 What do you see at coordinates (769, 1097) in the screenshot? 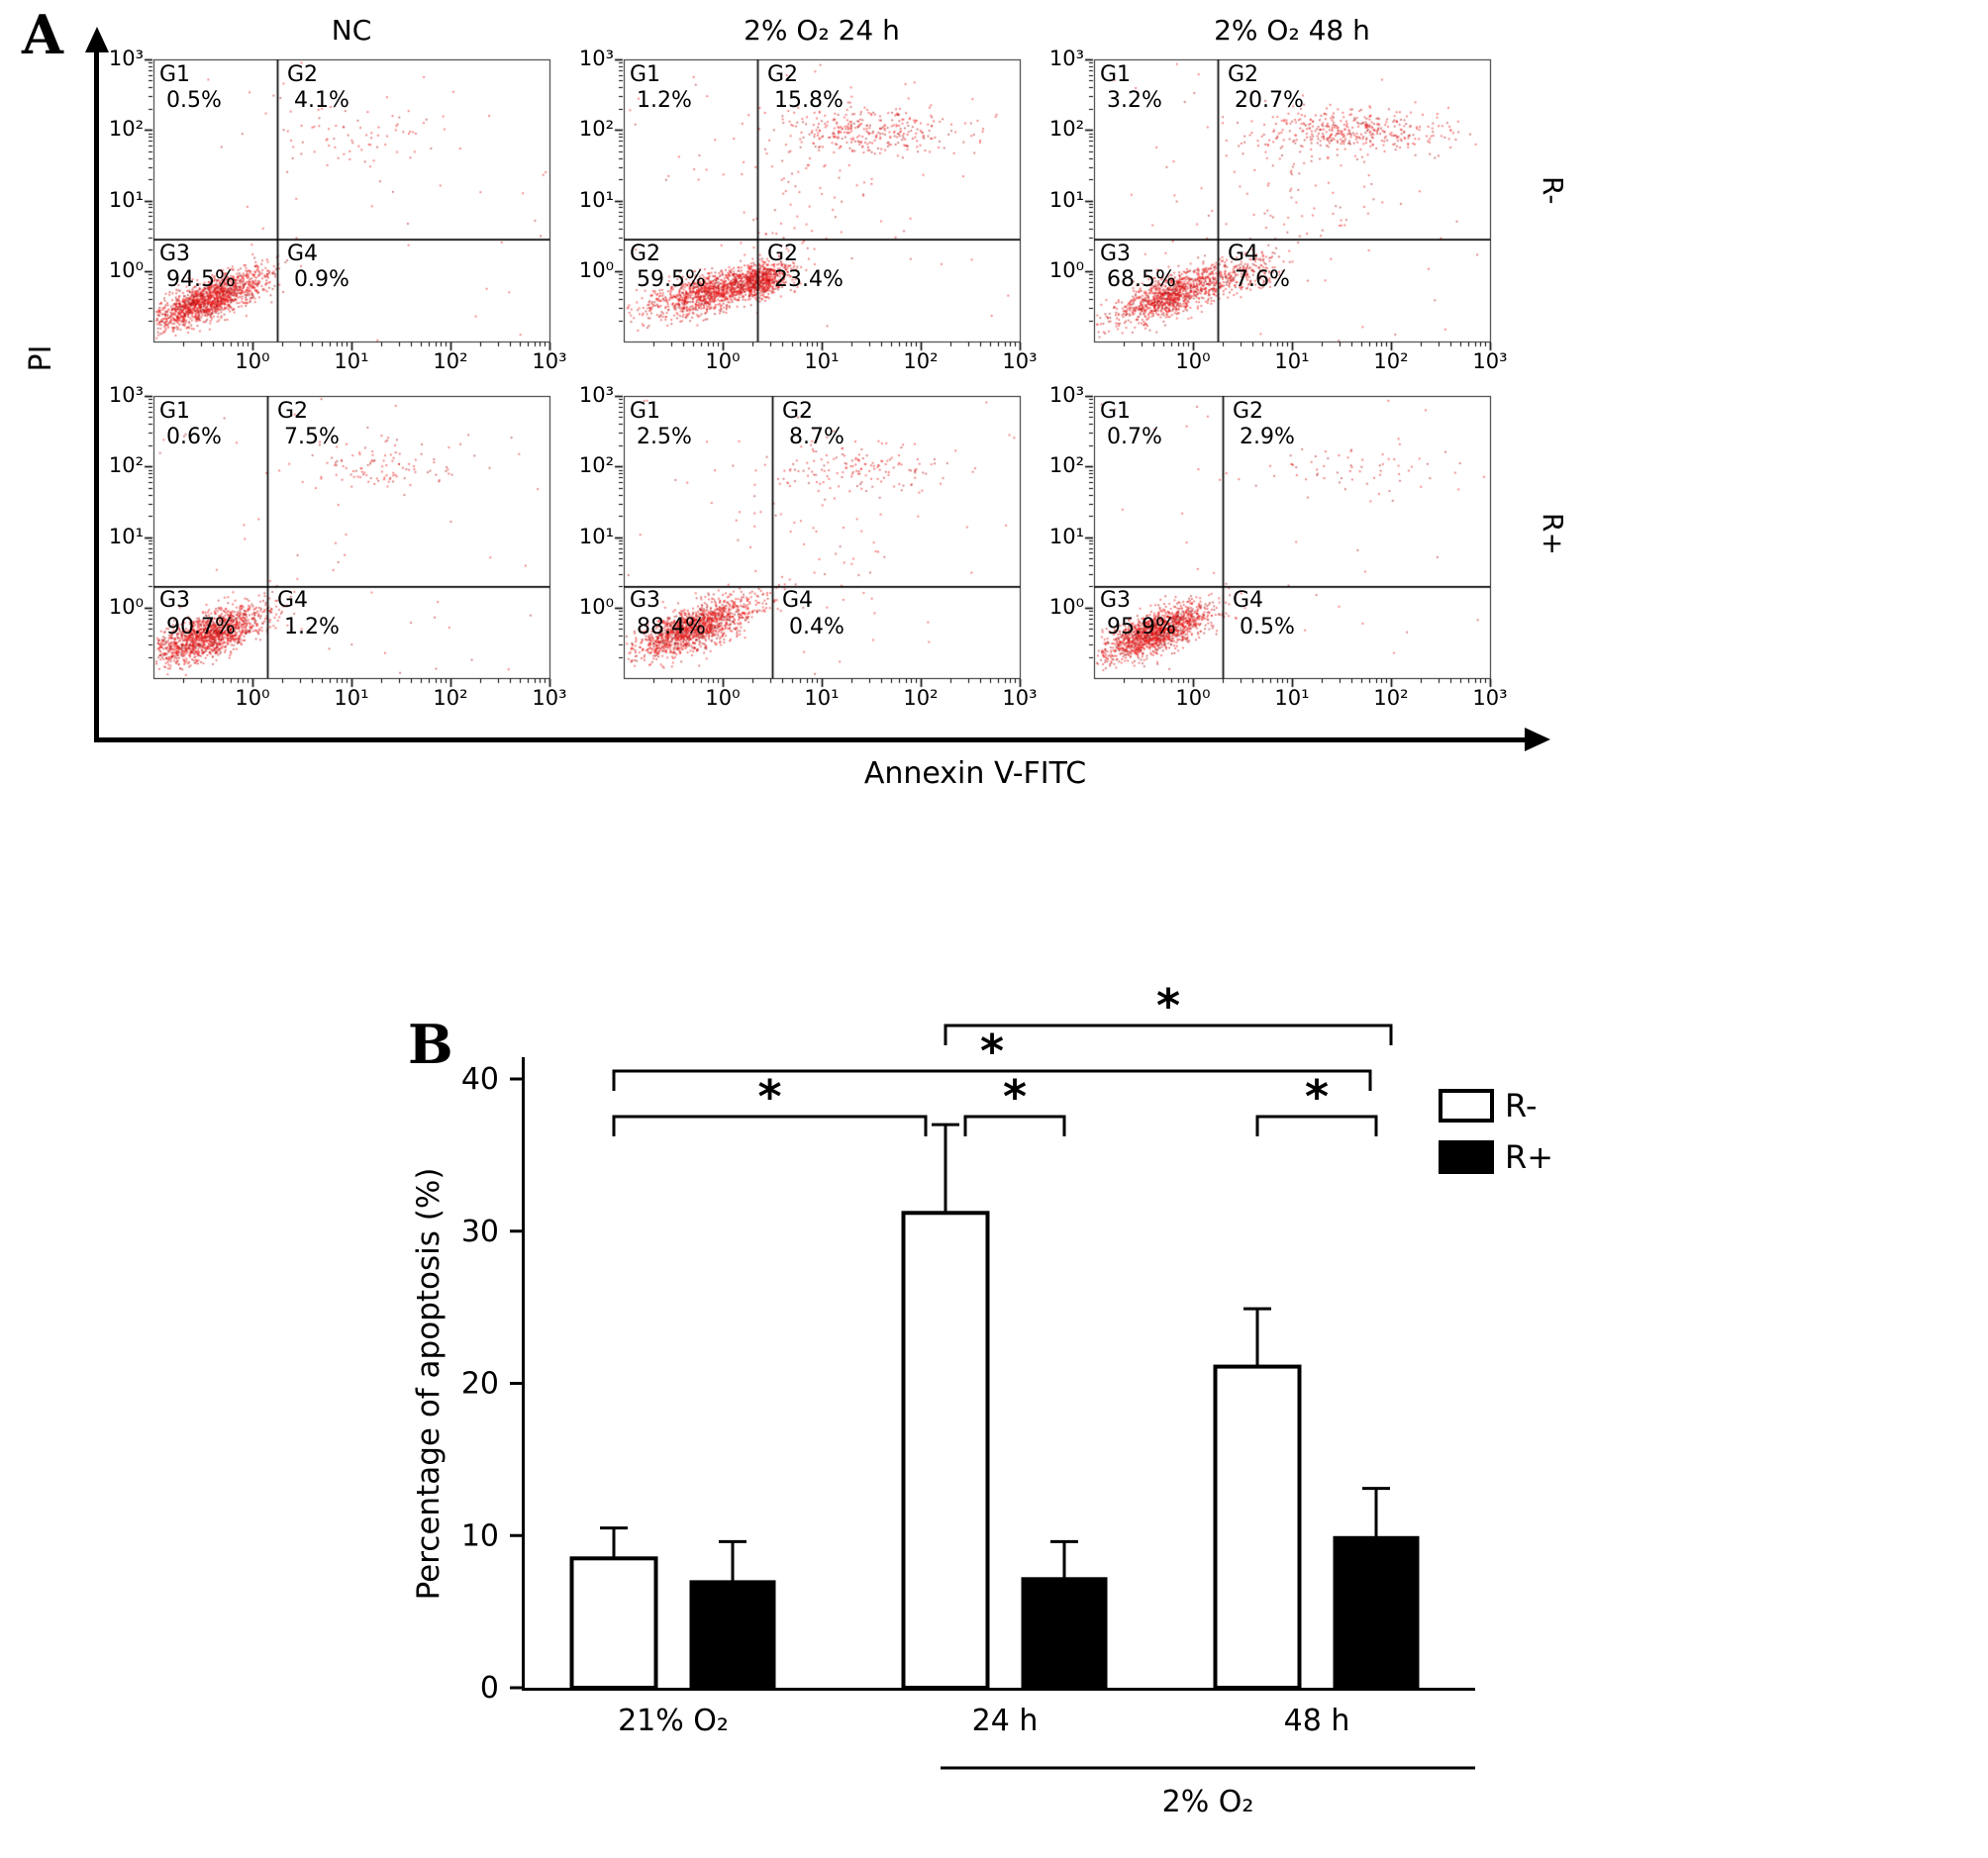
I see `significance-star-2: *` at bounding box center [769, 1097].